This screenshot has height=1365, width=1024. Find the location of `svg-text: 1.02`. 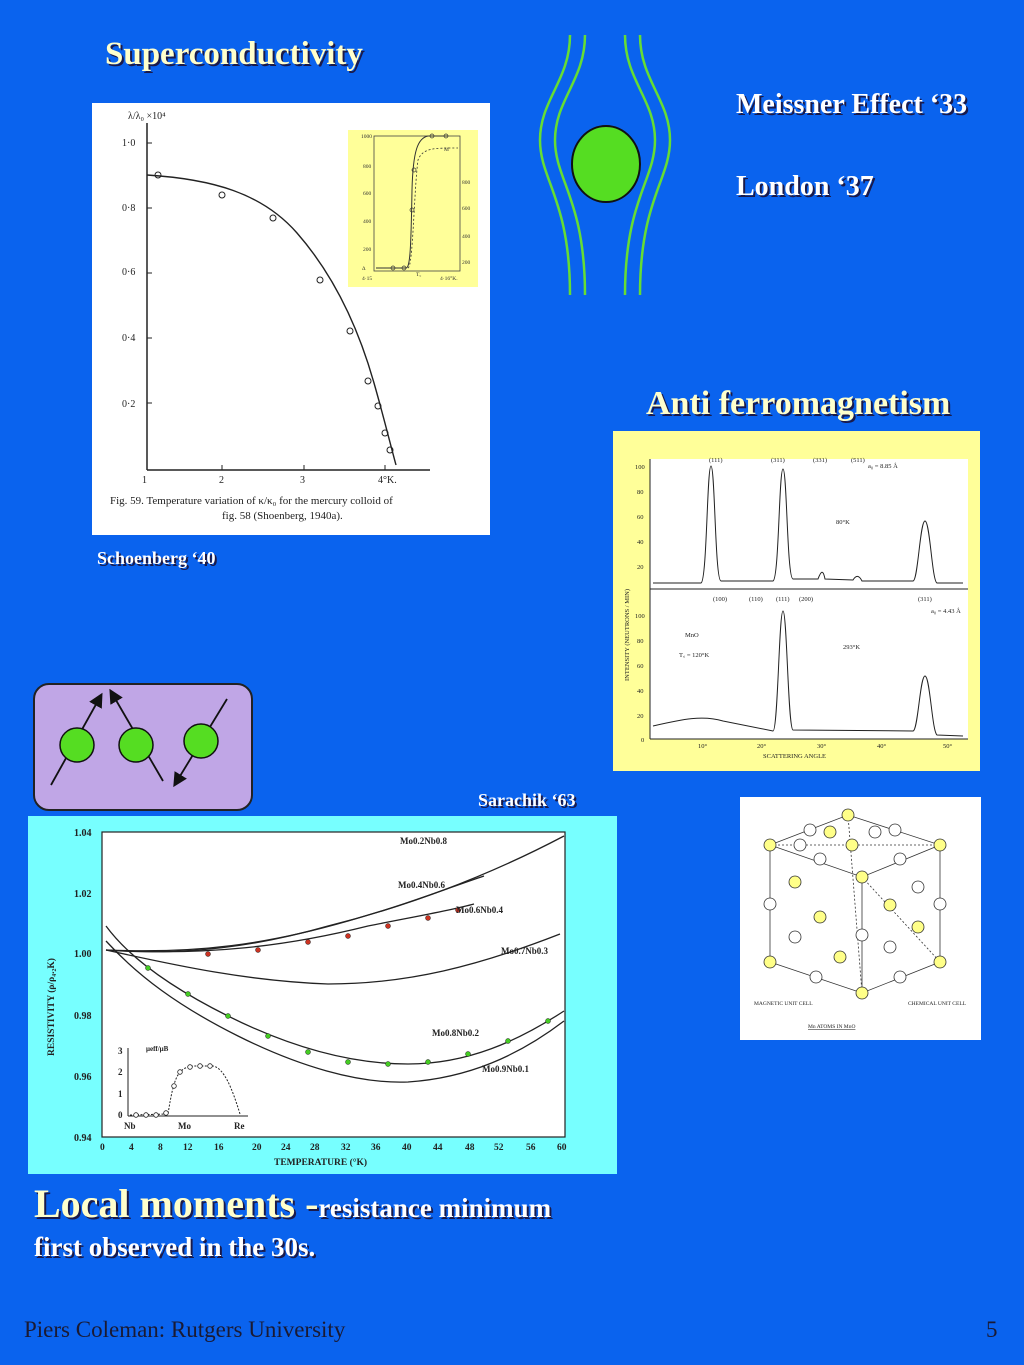

svg-text: 1.02 is located at coordinates (83, 894).